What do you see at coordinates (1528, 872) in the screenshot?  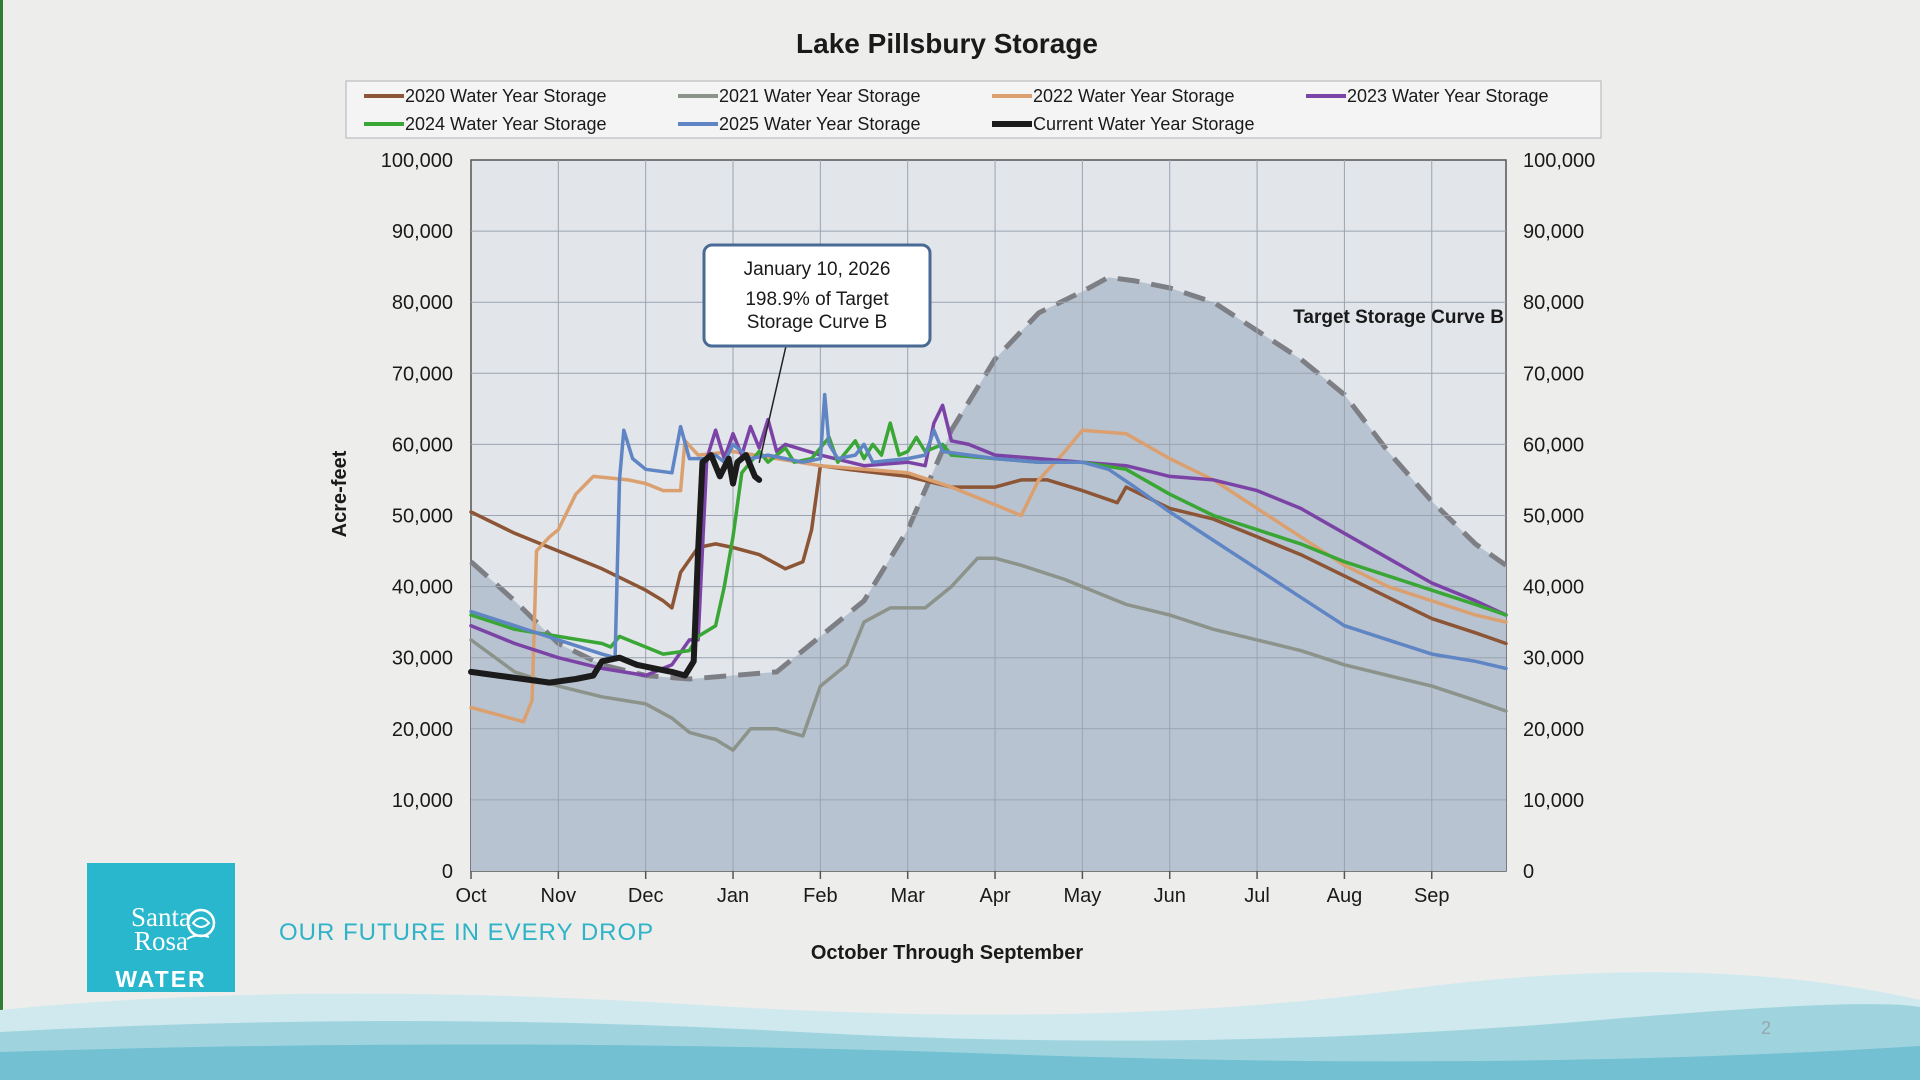 I see `y-tick-label-right: 0` at bounding box center [1528, 872].